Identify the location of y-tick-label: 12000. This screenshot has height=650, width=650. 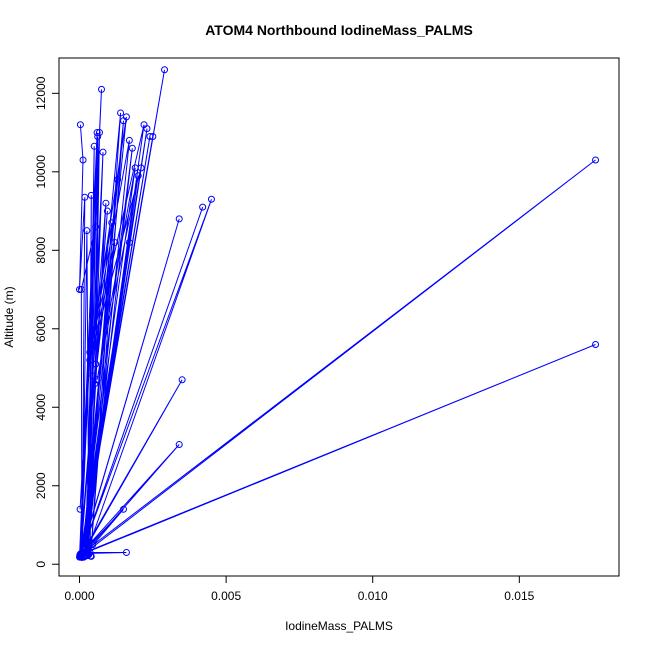
(41, 93).